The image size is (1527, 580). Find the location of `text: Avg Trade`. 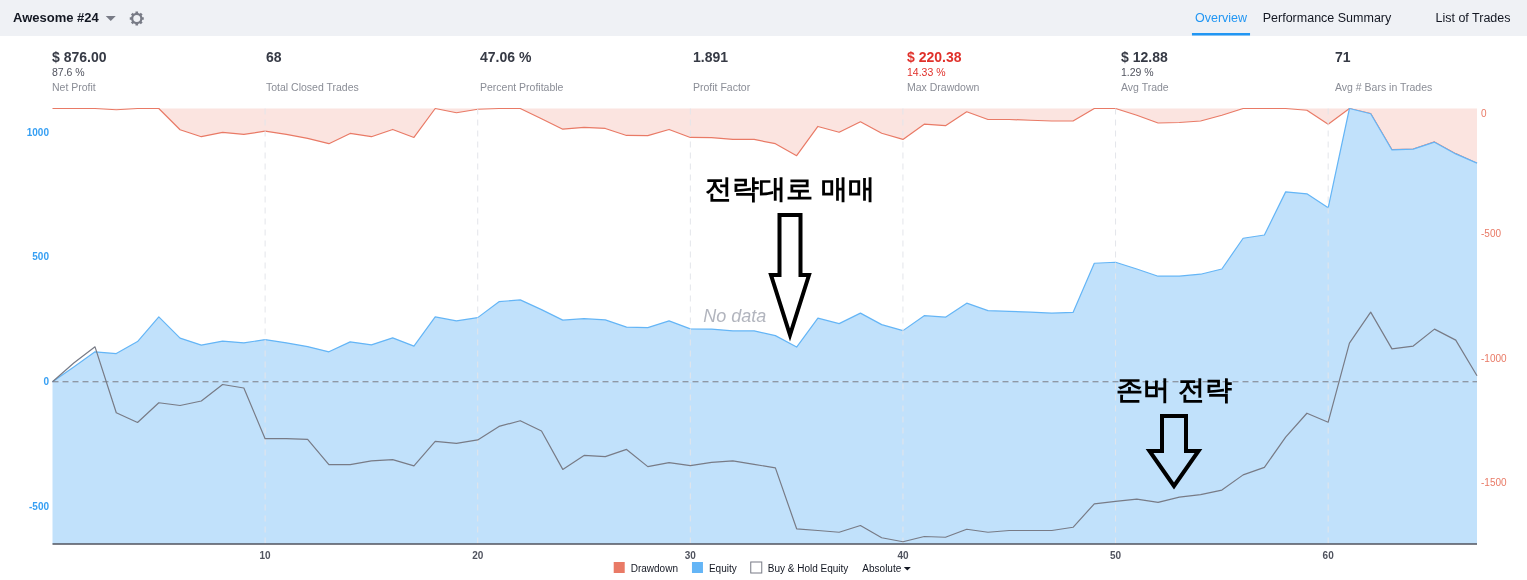

text: Avg Trade is located at coordinates (1145, 87).